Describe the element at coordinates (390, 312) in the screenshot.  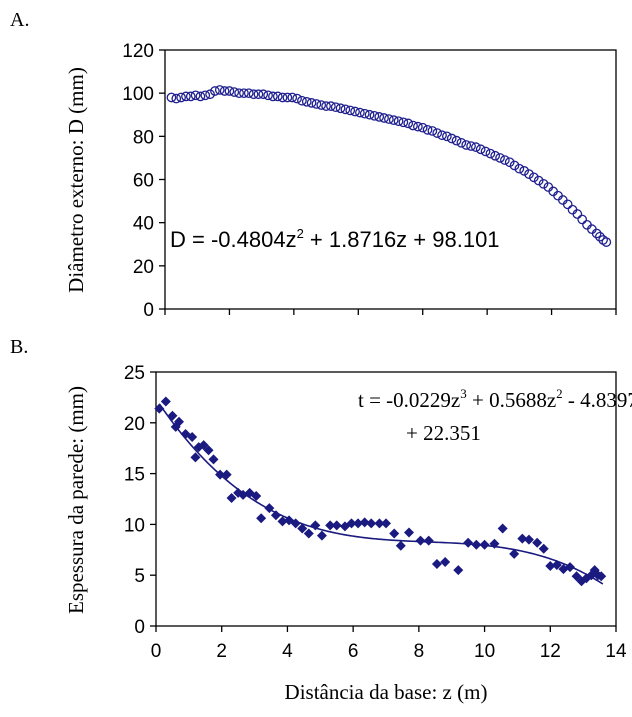
I see `panel-a-x-axis` at that location.